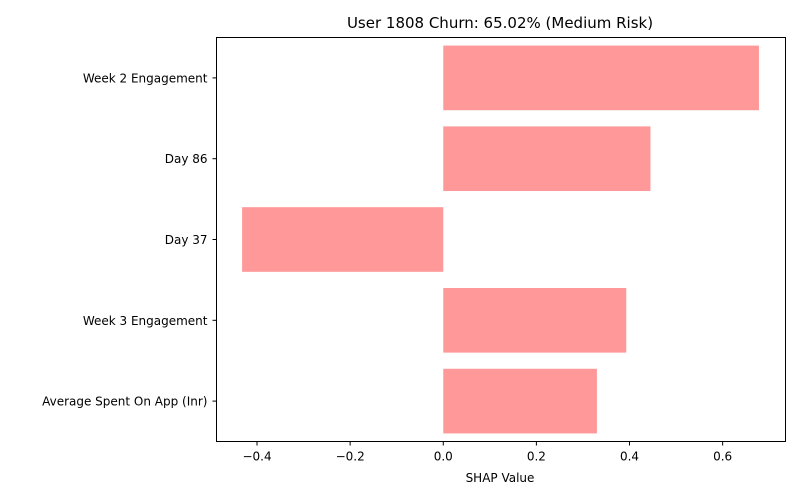 The image size is (800, 500). Describe the element at coordinates (350, 457) in the screenshot. I see `x-tick-label: −0.2` at that location.